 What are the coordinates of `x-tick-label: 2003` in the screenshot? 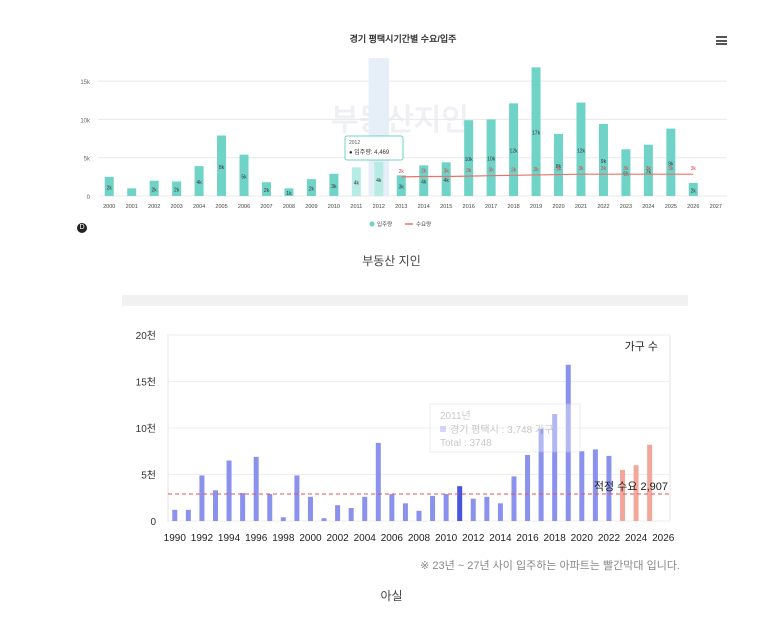 It's located at (177, 207).